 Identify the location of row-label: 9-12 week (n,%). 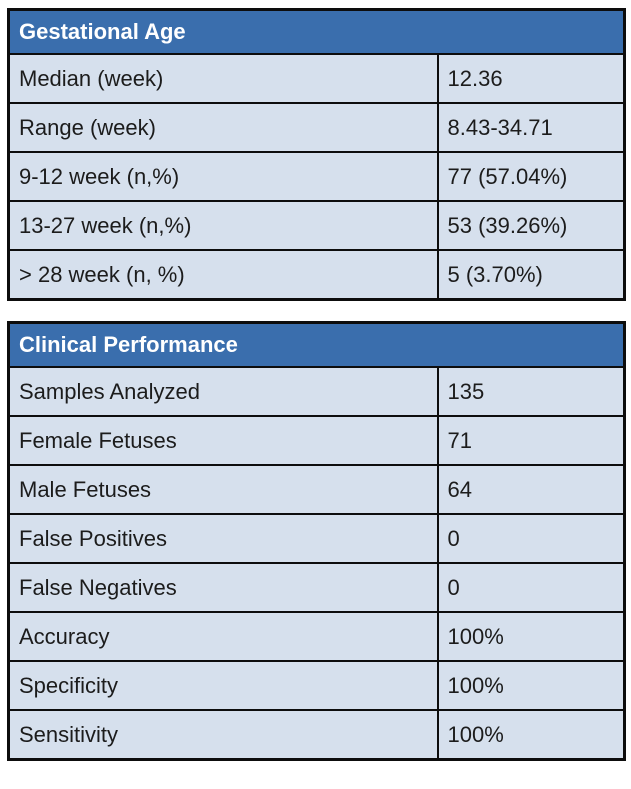
(223, 176).